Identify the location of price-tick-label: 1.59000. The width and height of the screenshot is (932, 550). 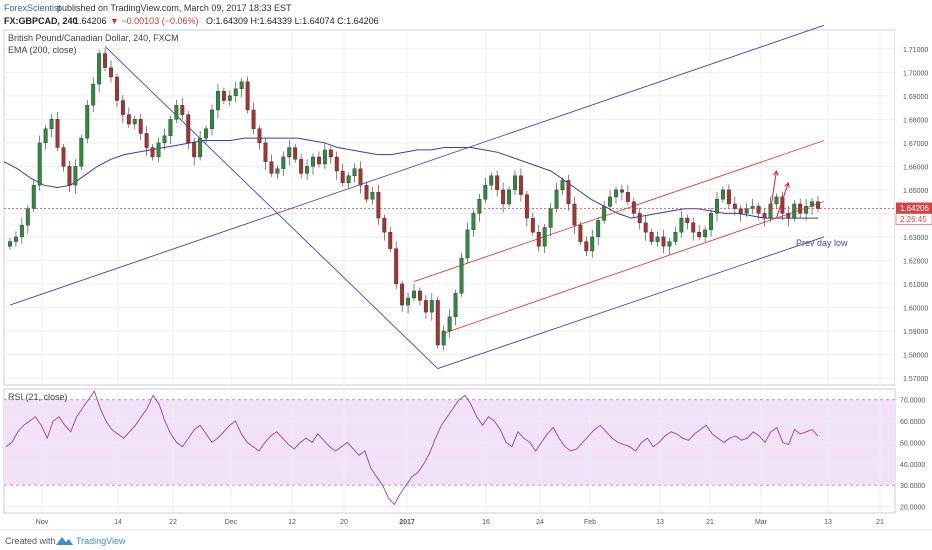
(915, 332).